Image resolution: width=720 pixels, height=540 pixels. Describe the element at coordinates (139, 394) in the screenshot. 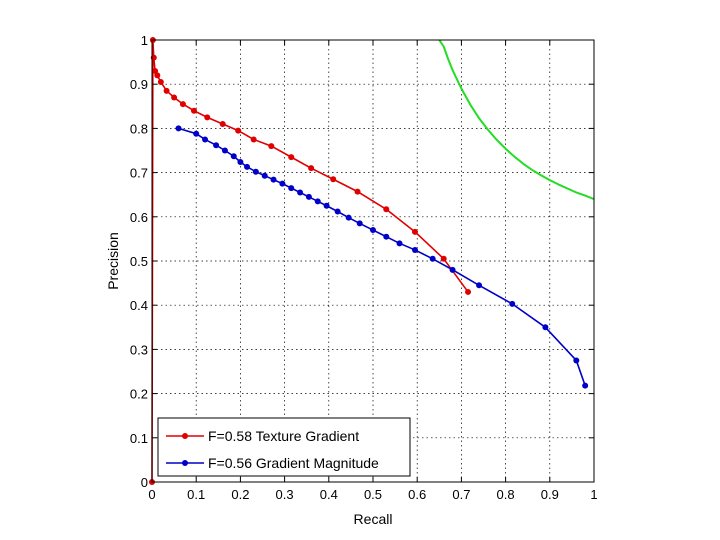

I see `y-tick-label: 0.2` at that location.